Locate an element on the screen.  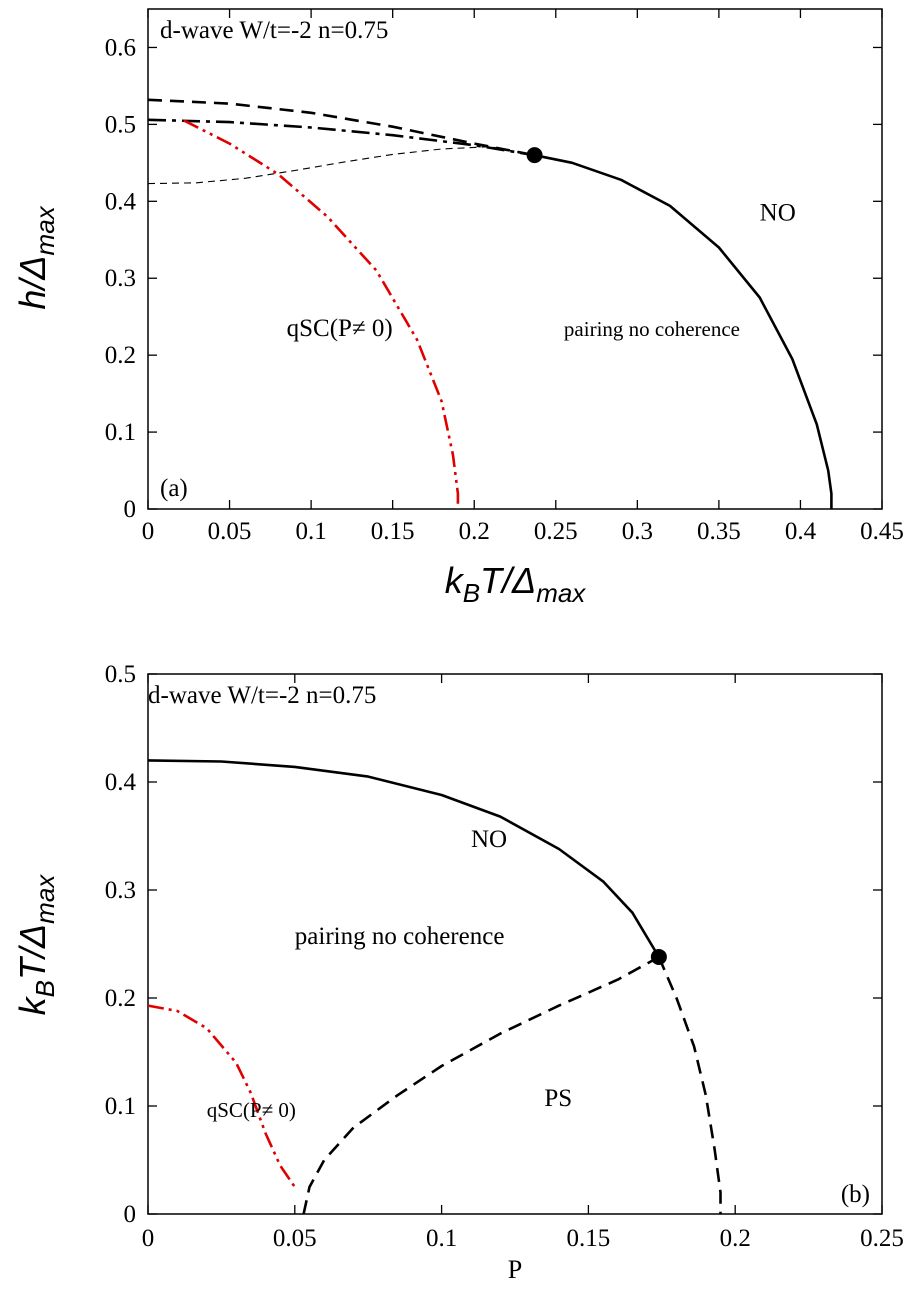
panel-label: (a) is located at coordinates (174, 488).